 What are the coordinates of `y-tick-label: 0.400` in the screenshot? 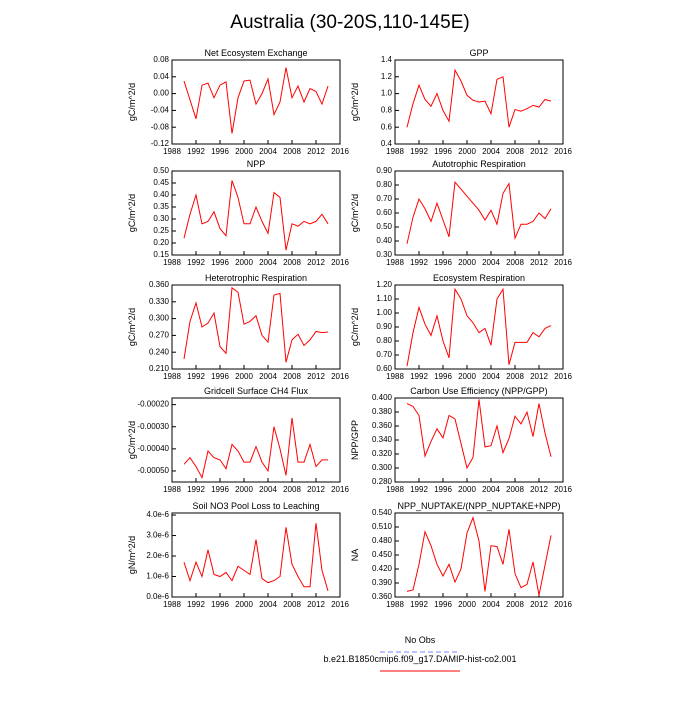 It's located at (382, 397).